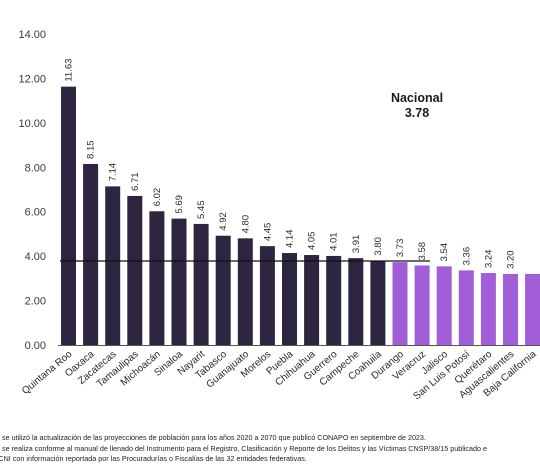 Image resolution: width=540 pixels, height=468 pixels. I want to click on value-label: 3.36, so click(466, 256).